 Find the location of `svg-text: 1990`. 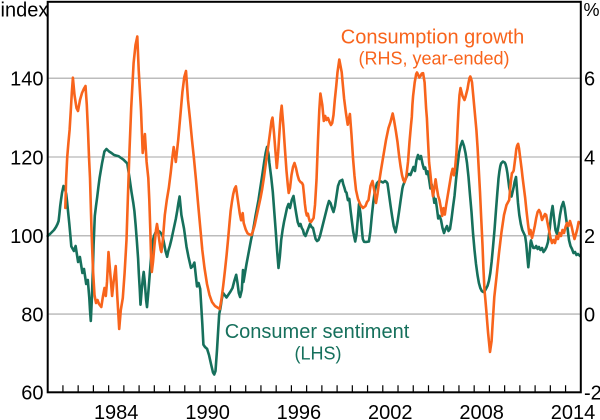

svg-text: 1990 is located at coordinates (207, 411).